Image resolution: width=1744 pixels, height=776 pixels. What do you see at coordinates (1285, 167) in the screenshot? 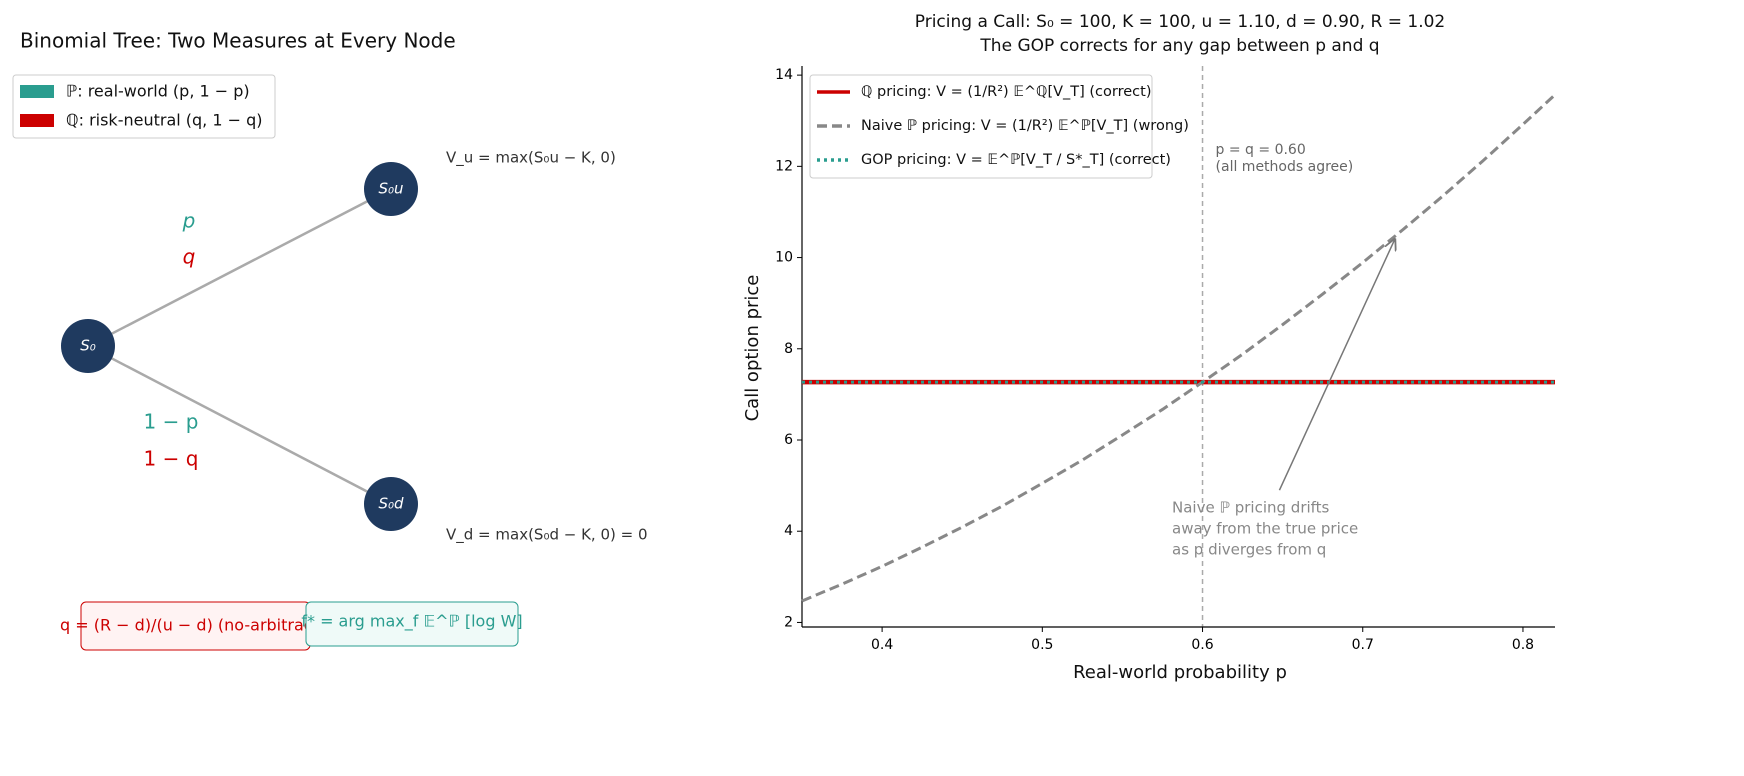
I see `annotation: (all methods agree)` at bounding box center [1285, 167].